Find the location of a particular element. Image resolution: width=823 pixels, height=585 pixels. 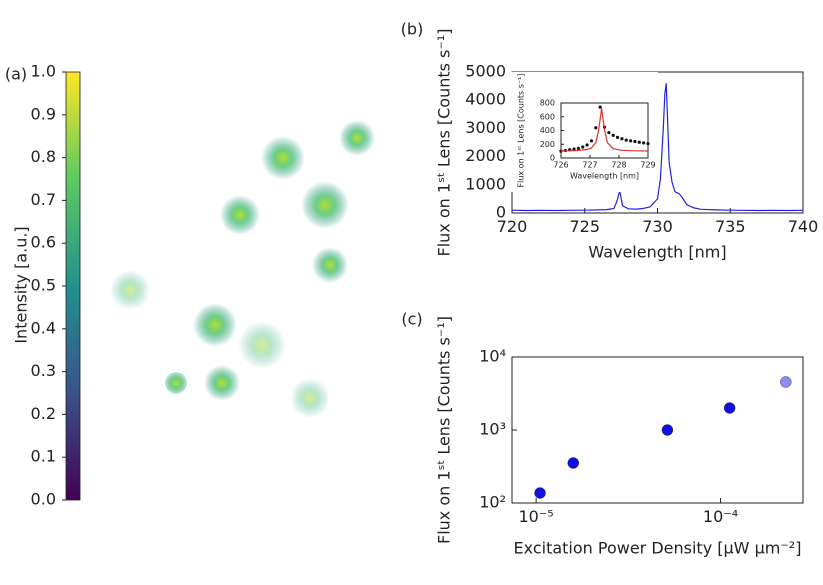

x-tick-label: 10⁻⁴ is located at coordinates (720, 516).